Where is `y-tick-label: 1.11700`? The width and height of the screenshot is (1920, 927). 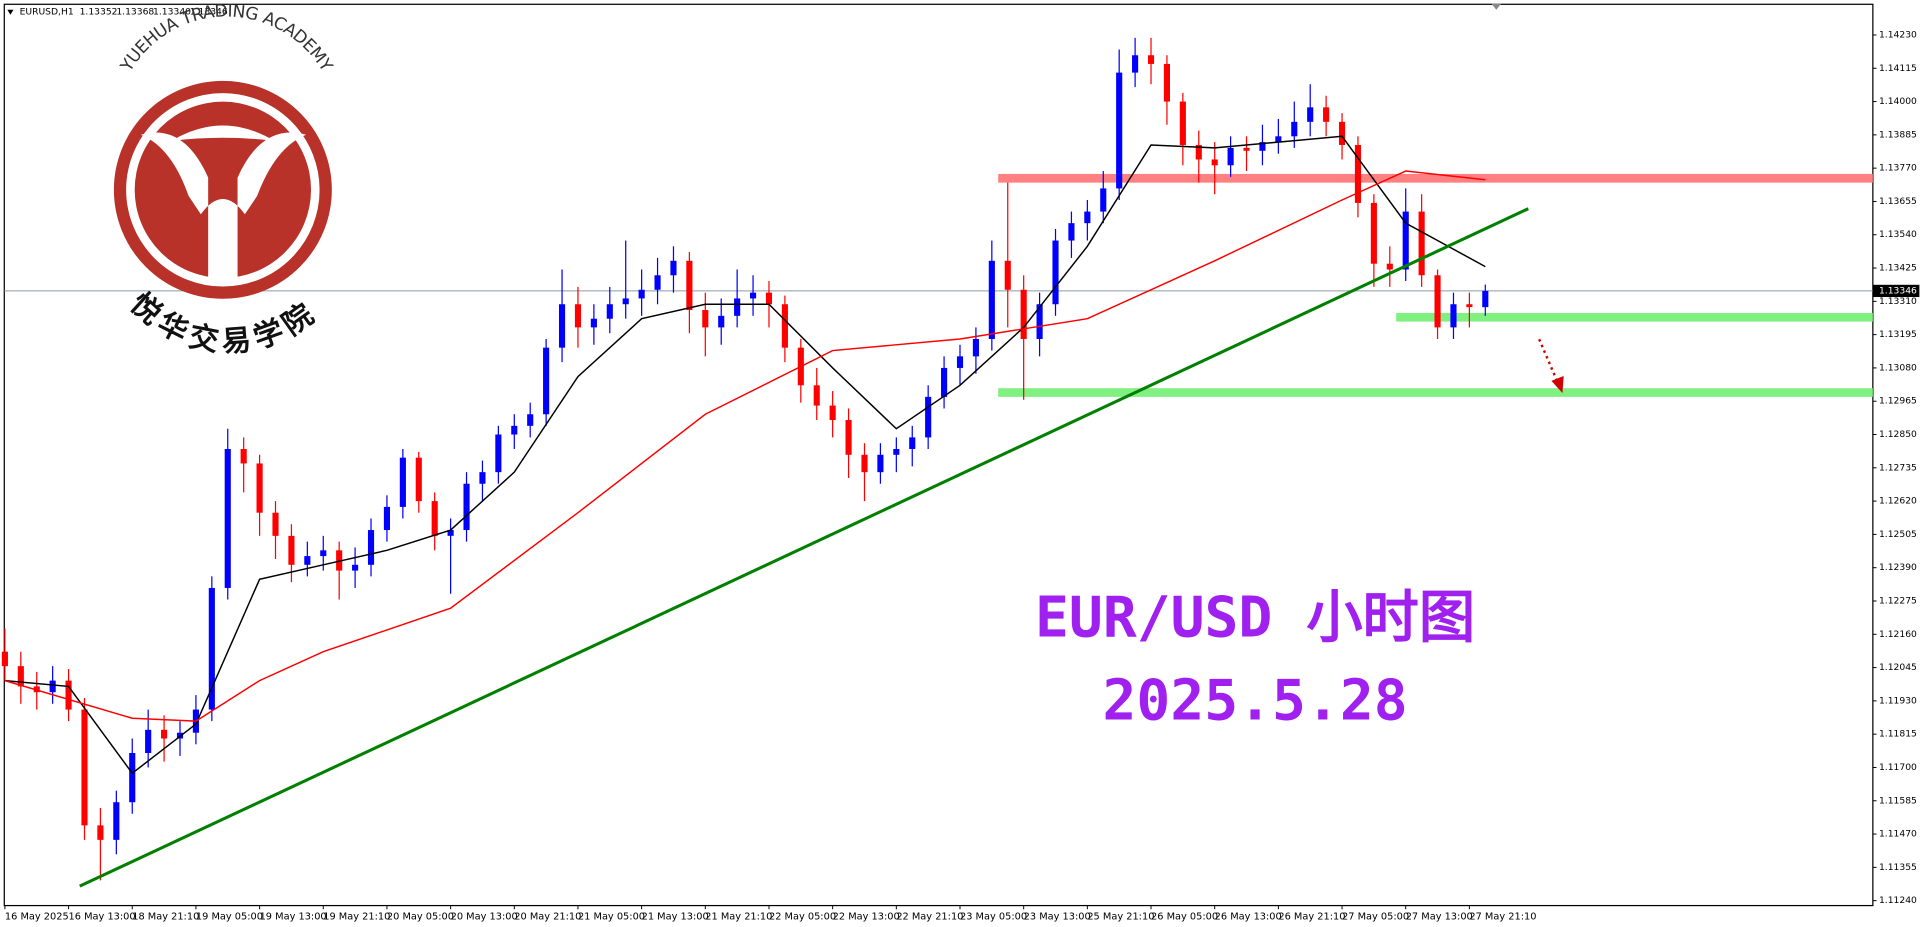
y-tick-label: 1.11700 is located at coordinates (1898, 767).